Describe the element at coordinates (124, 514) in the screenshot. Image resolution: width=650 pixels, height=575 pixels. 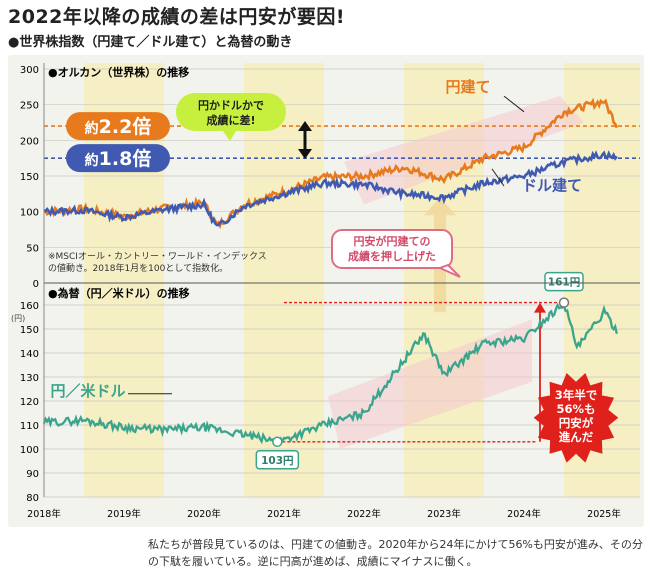
I see `x-tick: 2019年` at that location.